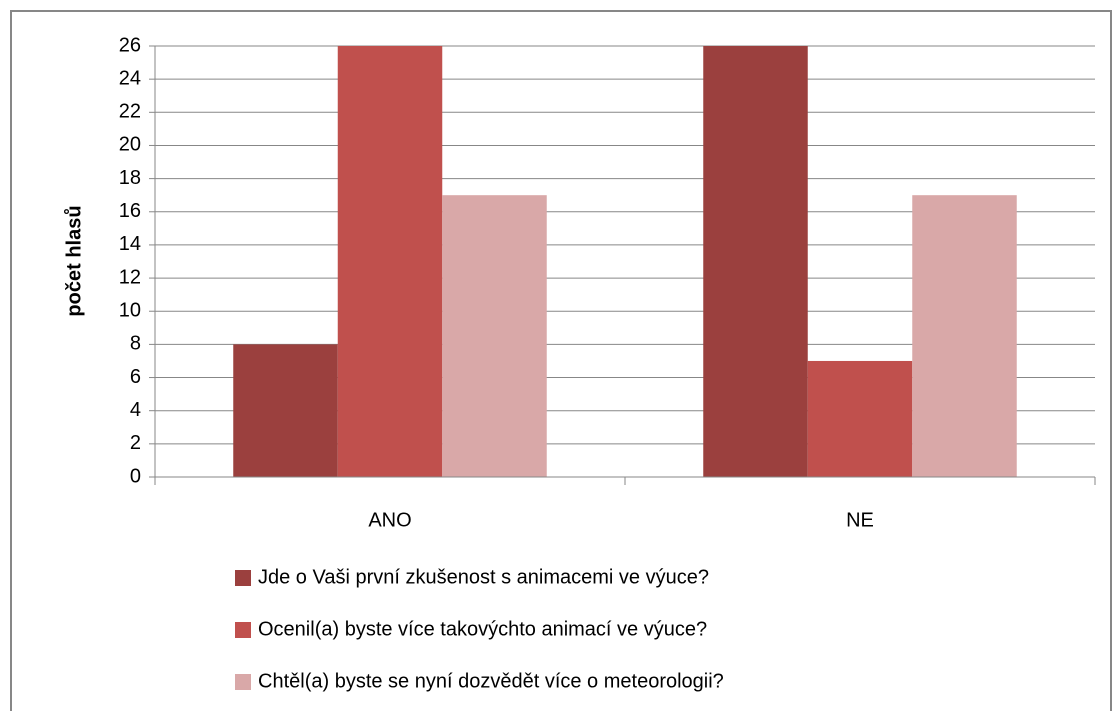  What do you see at coordinates (130, 244) in the screenshot?
I see `y-tick-label: 14` at bounding box center [130, 244].